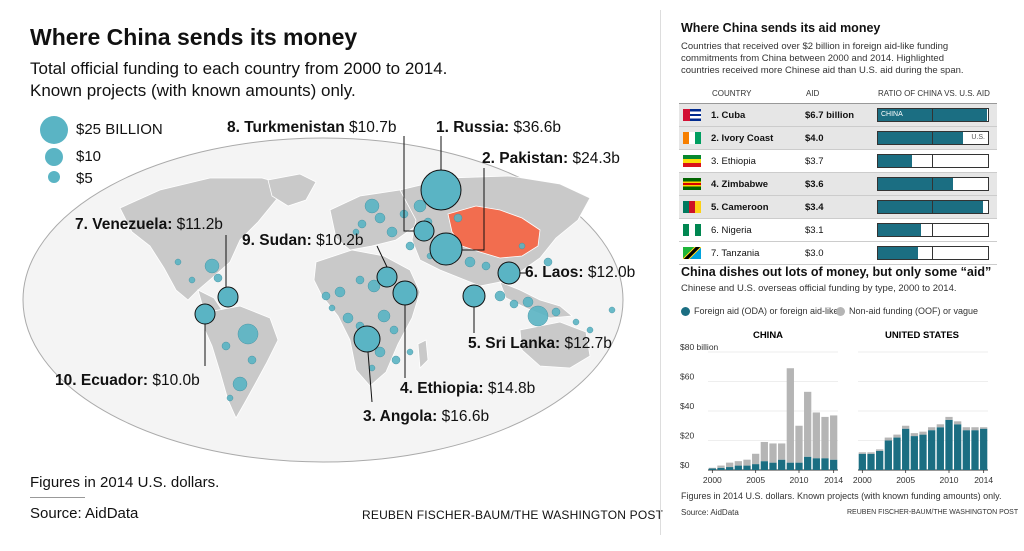  What do you see at coordinates (540, 343) in the screenshot?
I see `map-label-sri-lanka: 5. Sri Lanka: $12.7b` at bounding box center [540, 343].